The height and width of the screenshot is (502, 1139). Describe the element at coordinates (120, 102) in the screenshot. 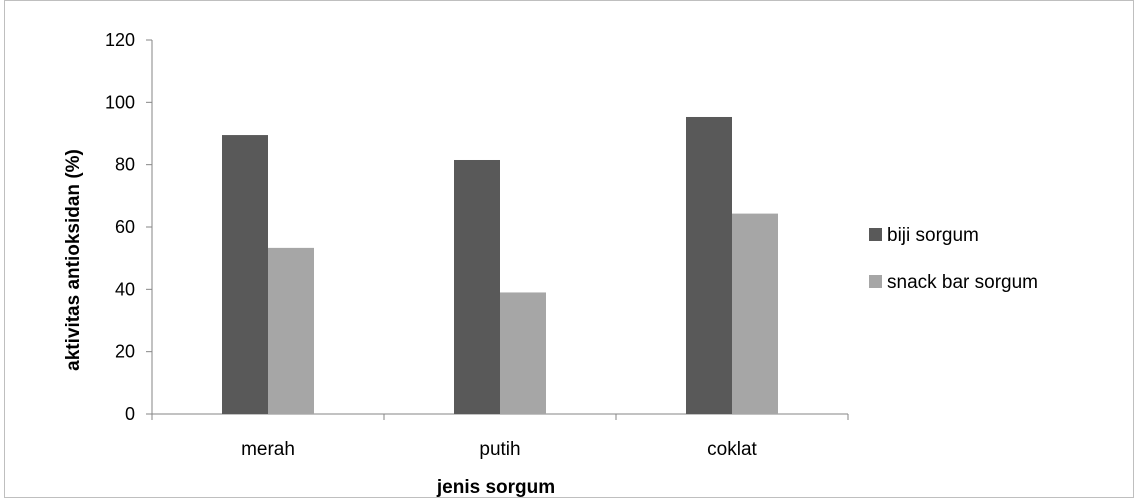

I see `y-tick-label: 100` at that location.